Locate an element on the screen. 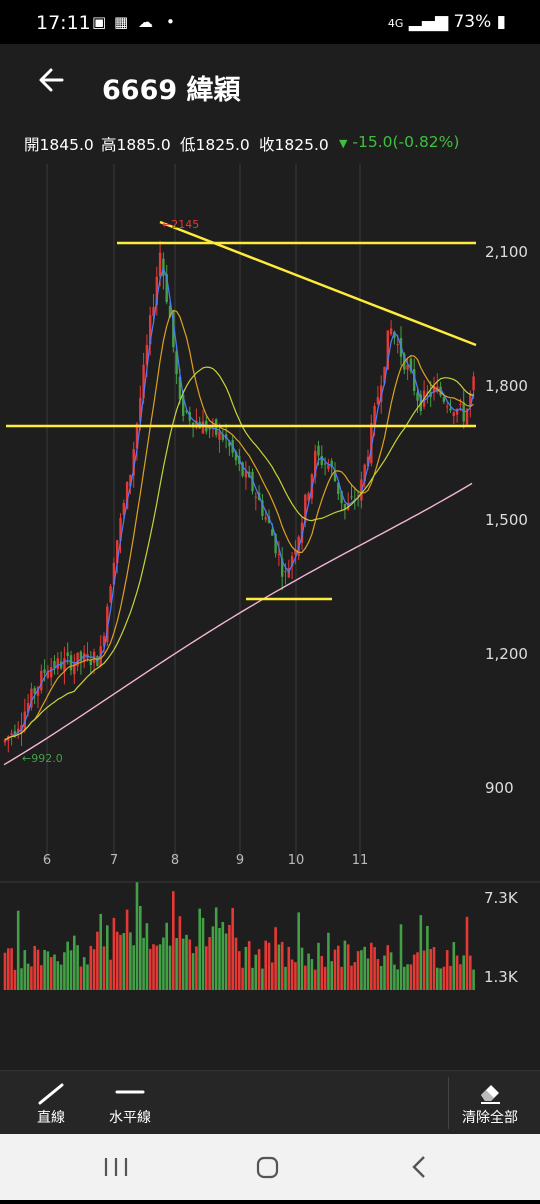 This screenshot has height=1204, width=540. eraser-icon is located at coordinates (490, 1094).